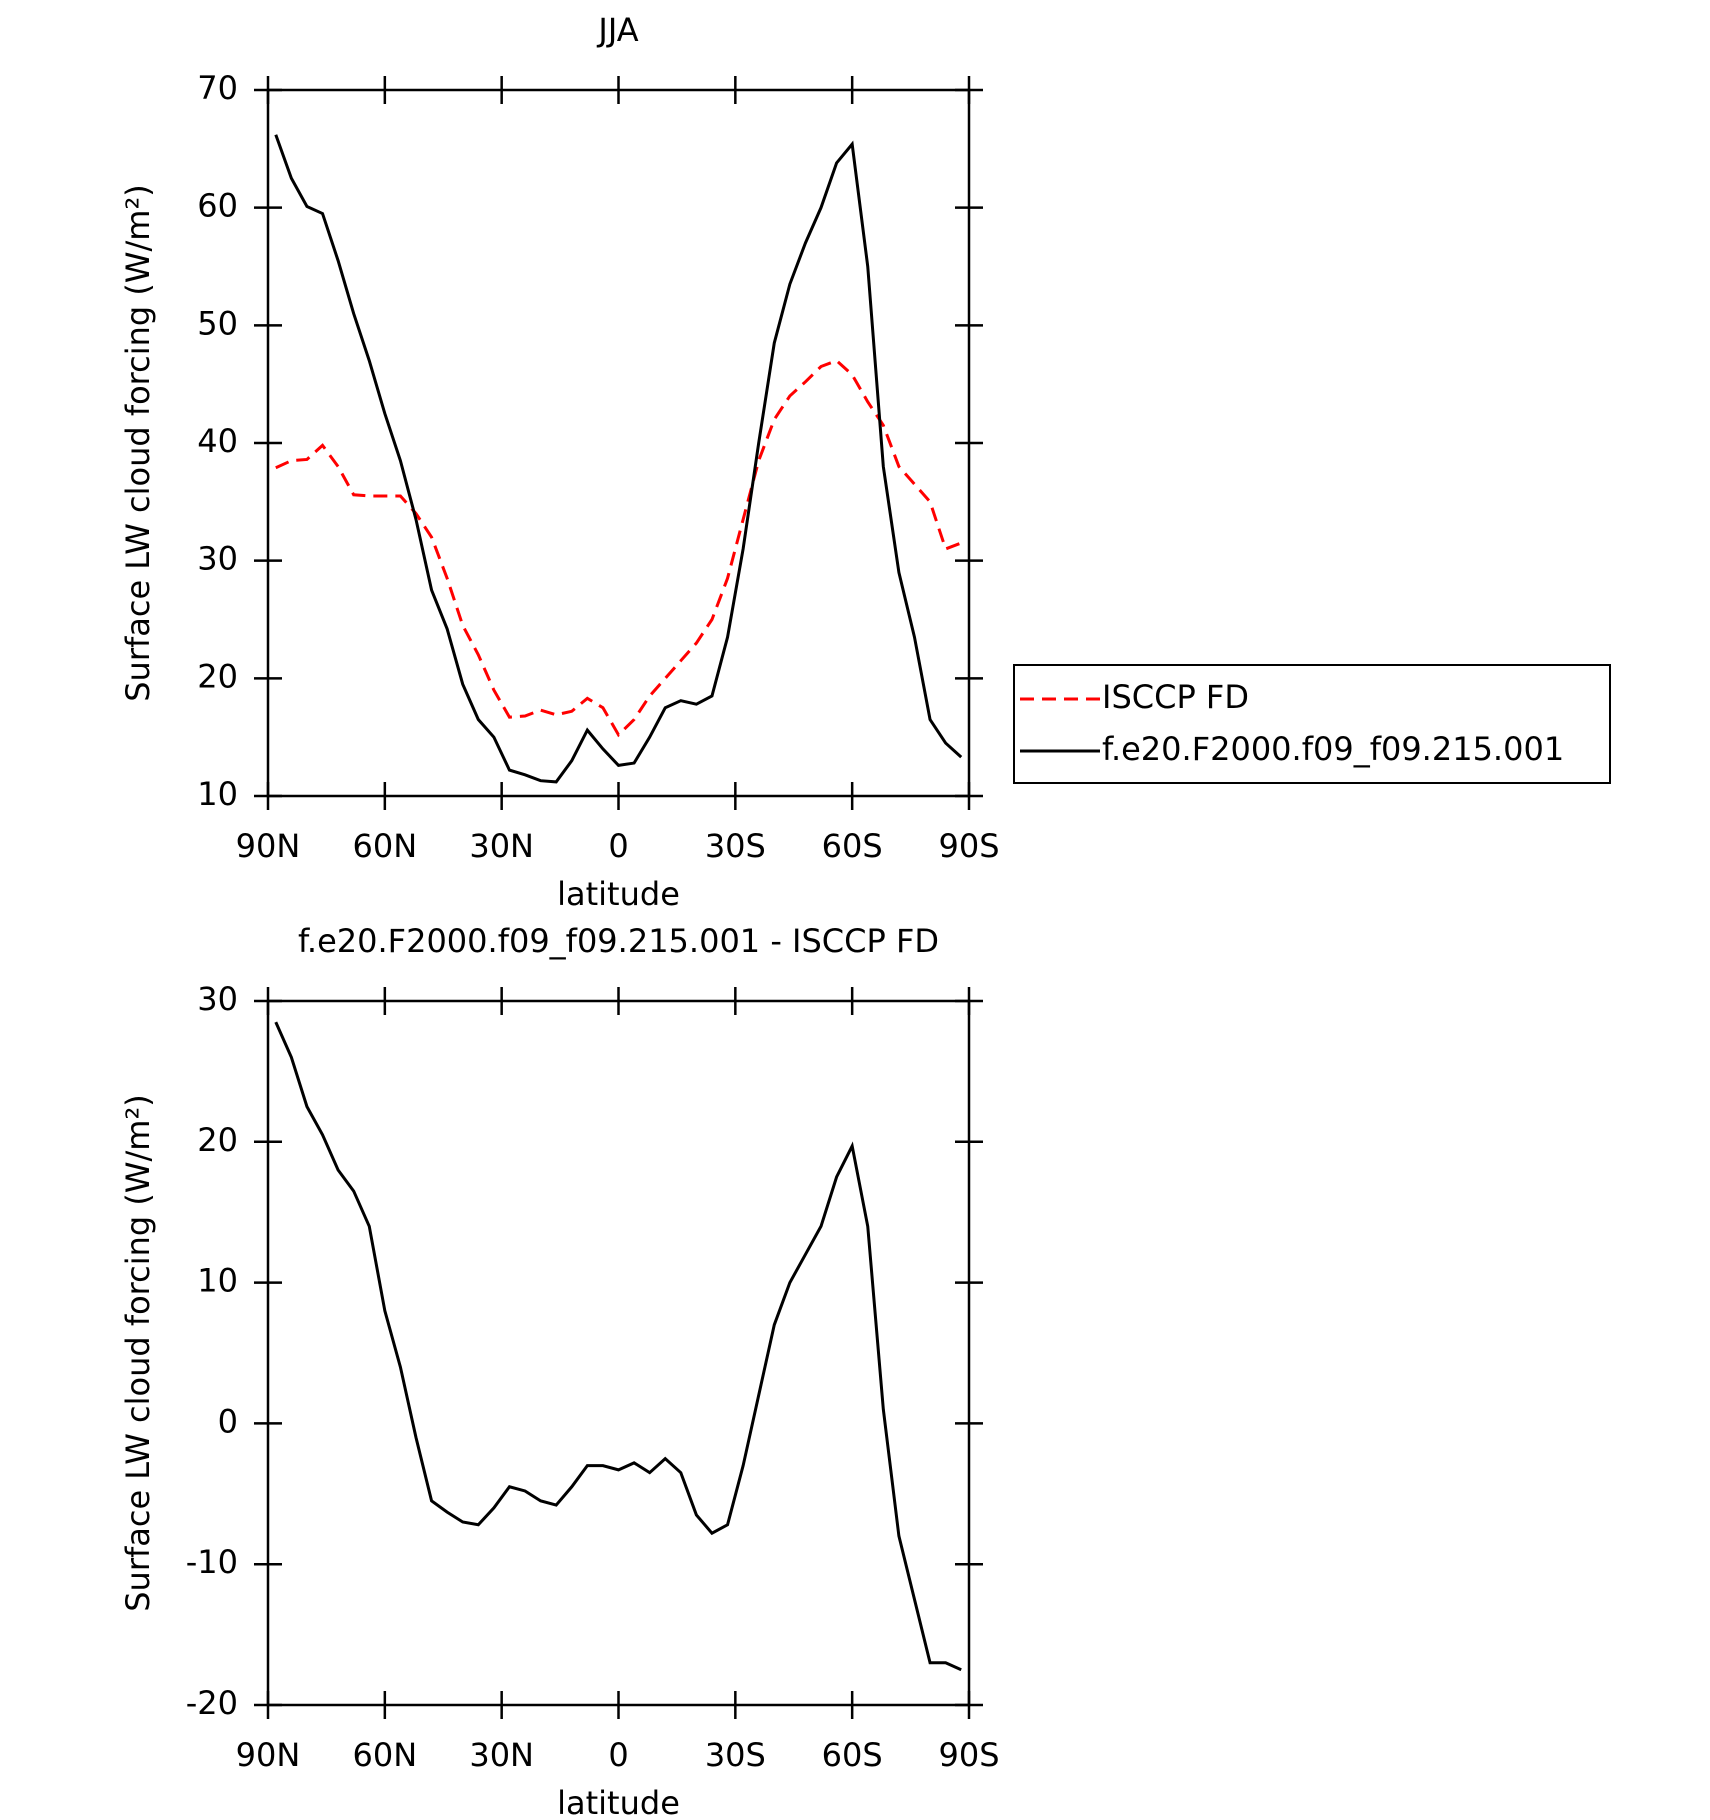  I want to click on legend-box, so click(1312, 724).